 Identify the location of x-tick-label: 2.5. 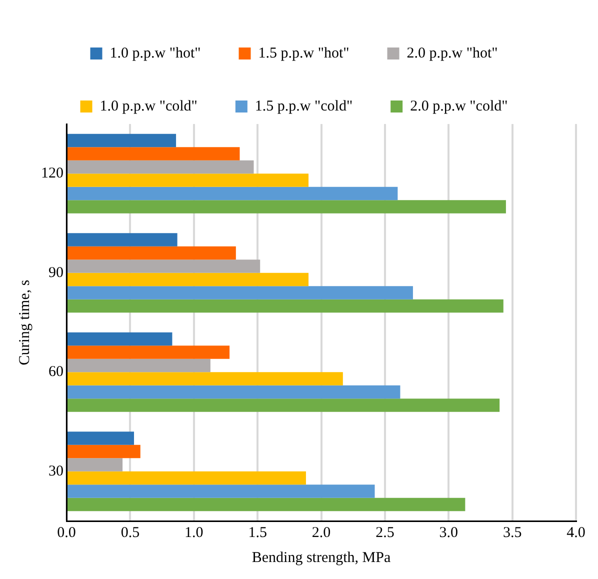
(385, 532).